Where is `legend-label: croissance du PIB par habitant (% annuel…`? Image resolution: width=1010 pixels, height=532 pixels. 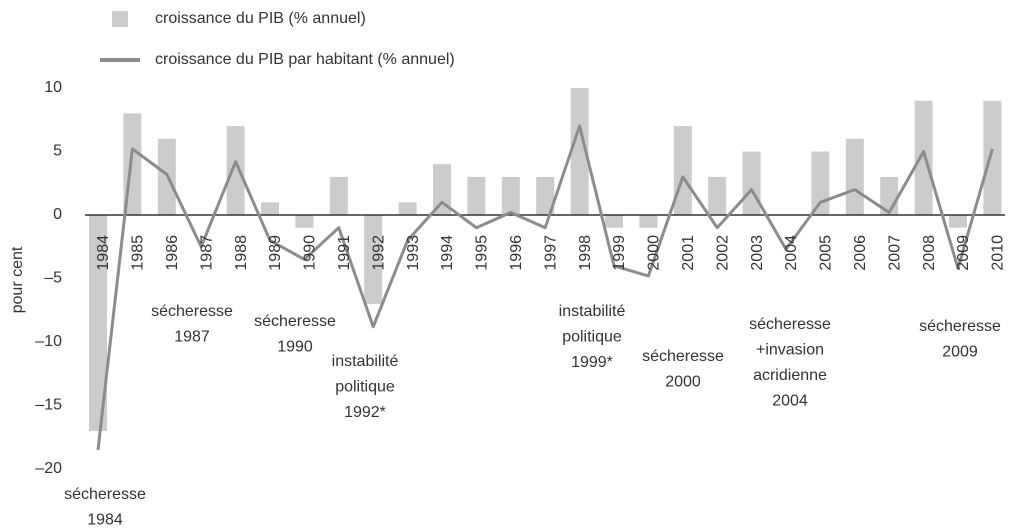 legend-label: croissance du PIB par habitant (% annuel… is located at coordinates (305, 59).